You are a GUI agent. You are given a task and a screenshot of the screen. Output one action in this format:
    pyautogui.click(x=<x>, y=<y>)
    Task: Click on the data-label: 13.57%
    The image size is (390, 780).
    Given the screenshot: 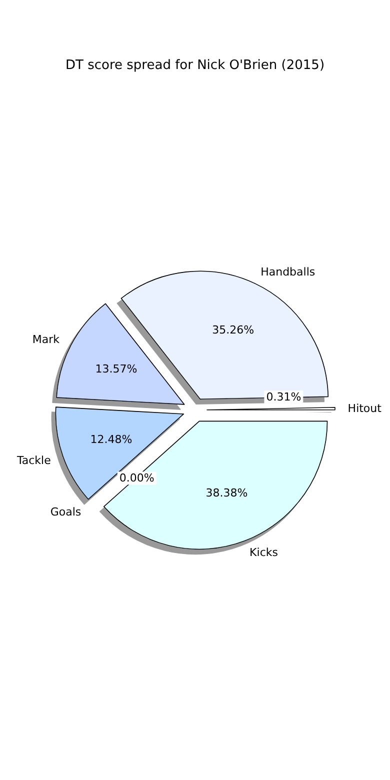 What is the action you would take?
    pyautogui.click(x=116, y=369)
    